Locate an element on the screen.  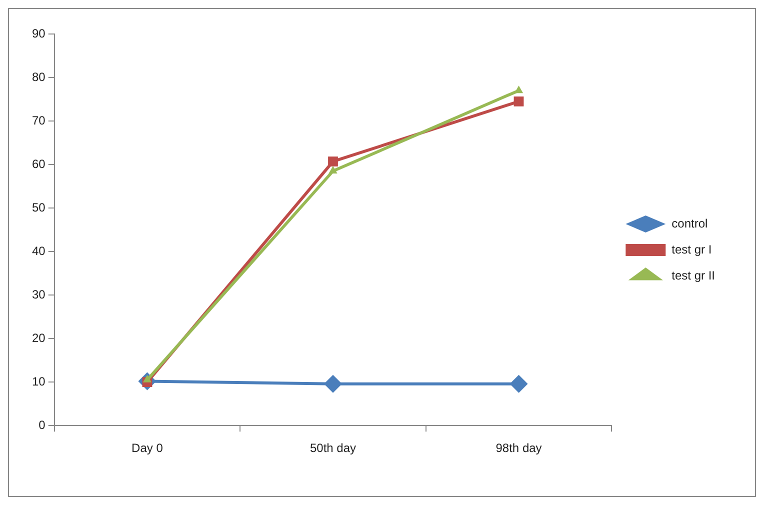
legend-label: test gr II is located at coordinates (694, 275).